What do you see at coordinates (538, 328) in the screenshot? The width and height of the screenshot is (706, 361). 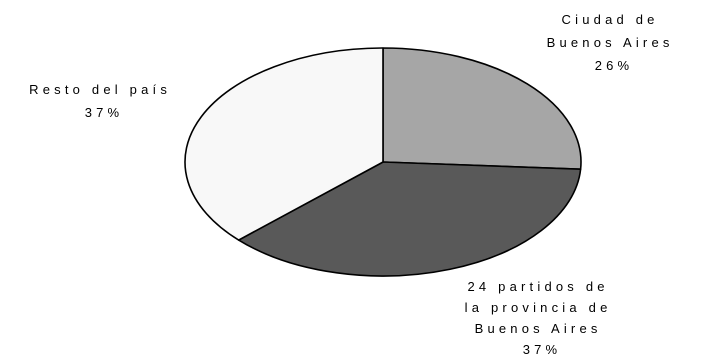 I see `slice-label-partidos-line-3: Buenos Aires` at bounding box center [538, 328].